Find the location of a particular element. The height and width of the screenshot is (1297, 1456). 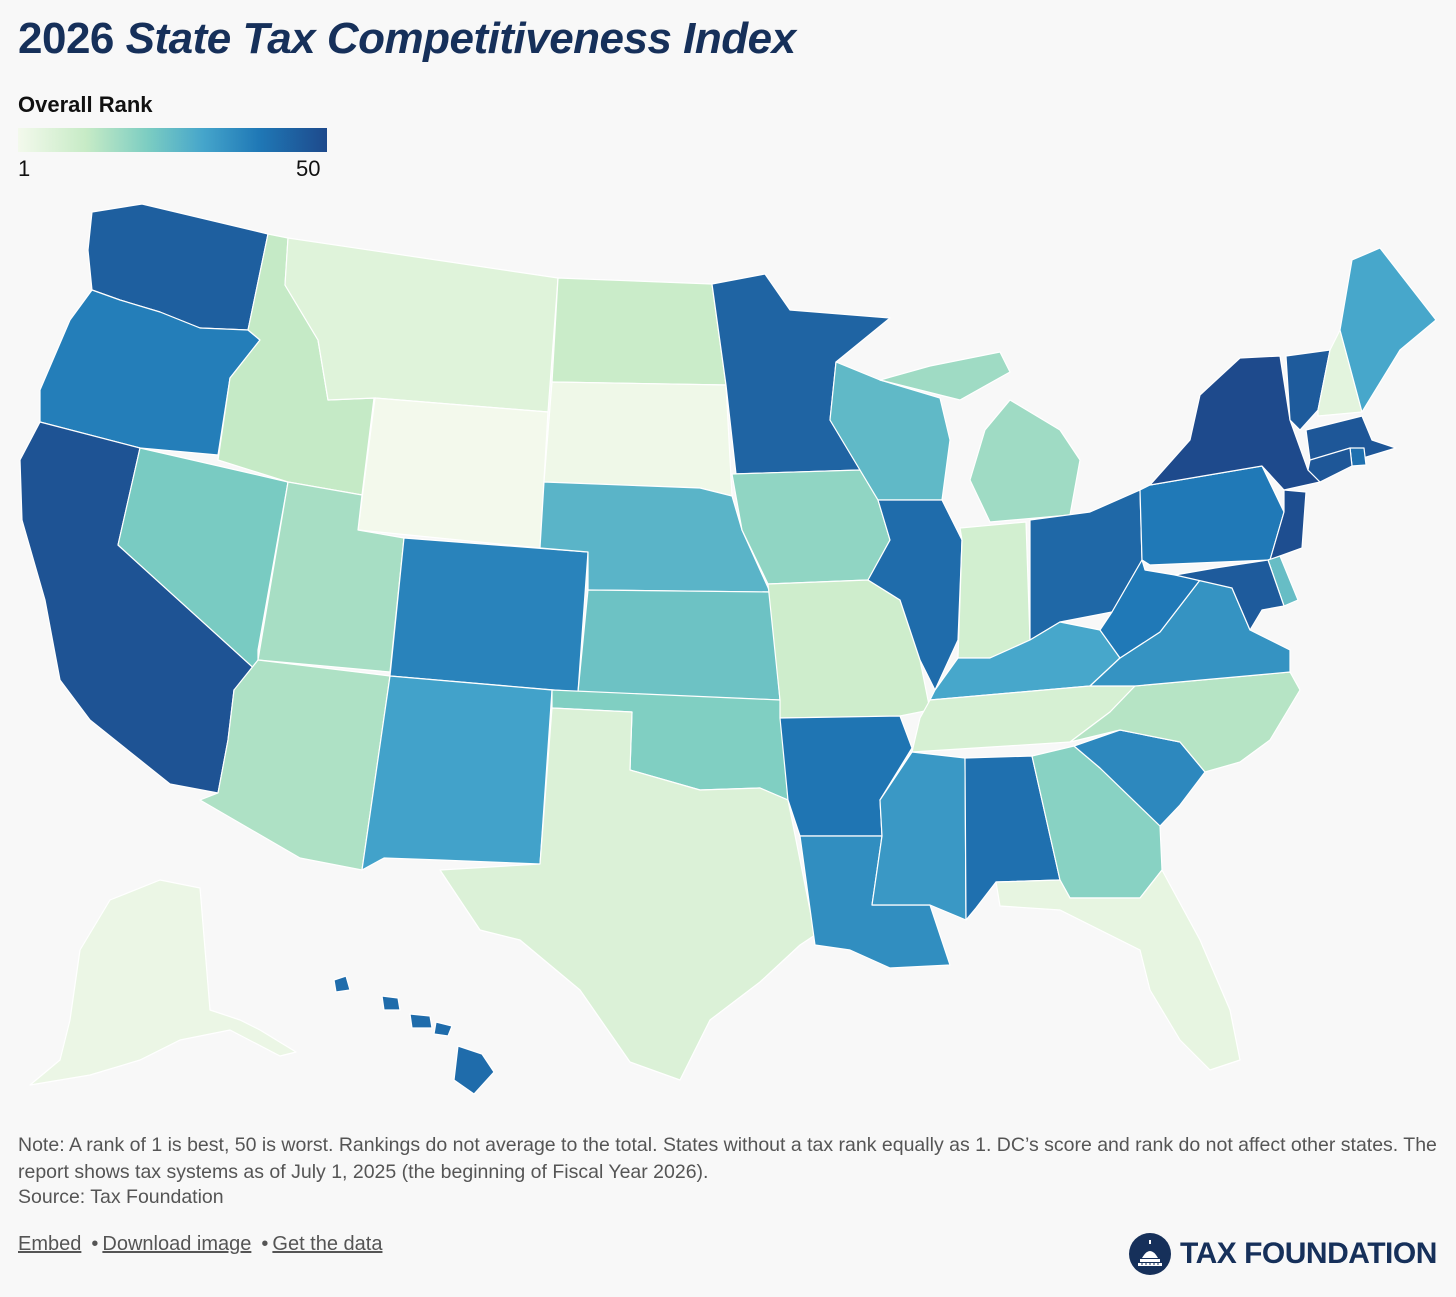

state-MI is located at coordinates (980, 437).